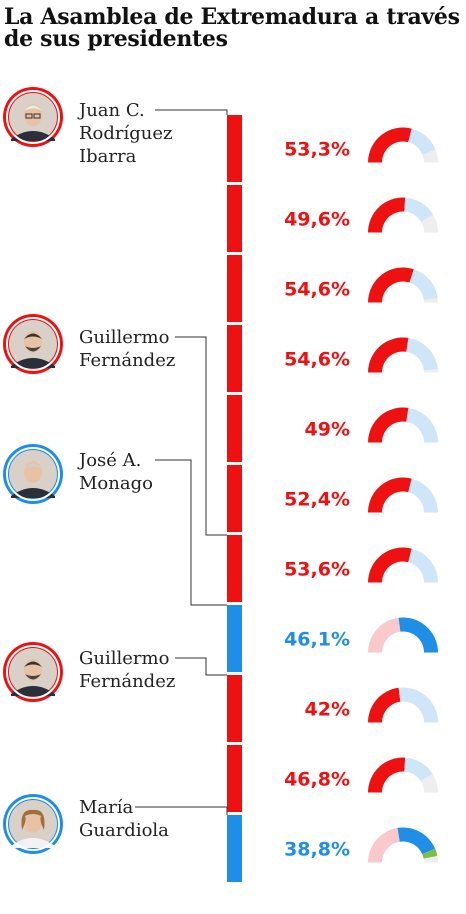 The height and width of the screenshot is (914, 466). What do you see at coordinates (317, 850) in the screenshot?
I see `vote-percentage-label: 38,8%` at bounding box center [317, 850].